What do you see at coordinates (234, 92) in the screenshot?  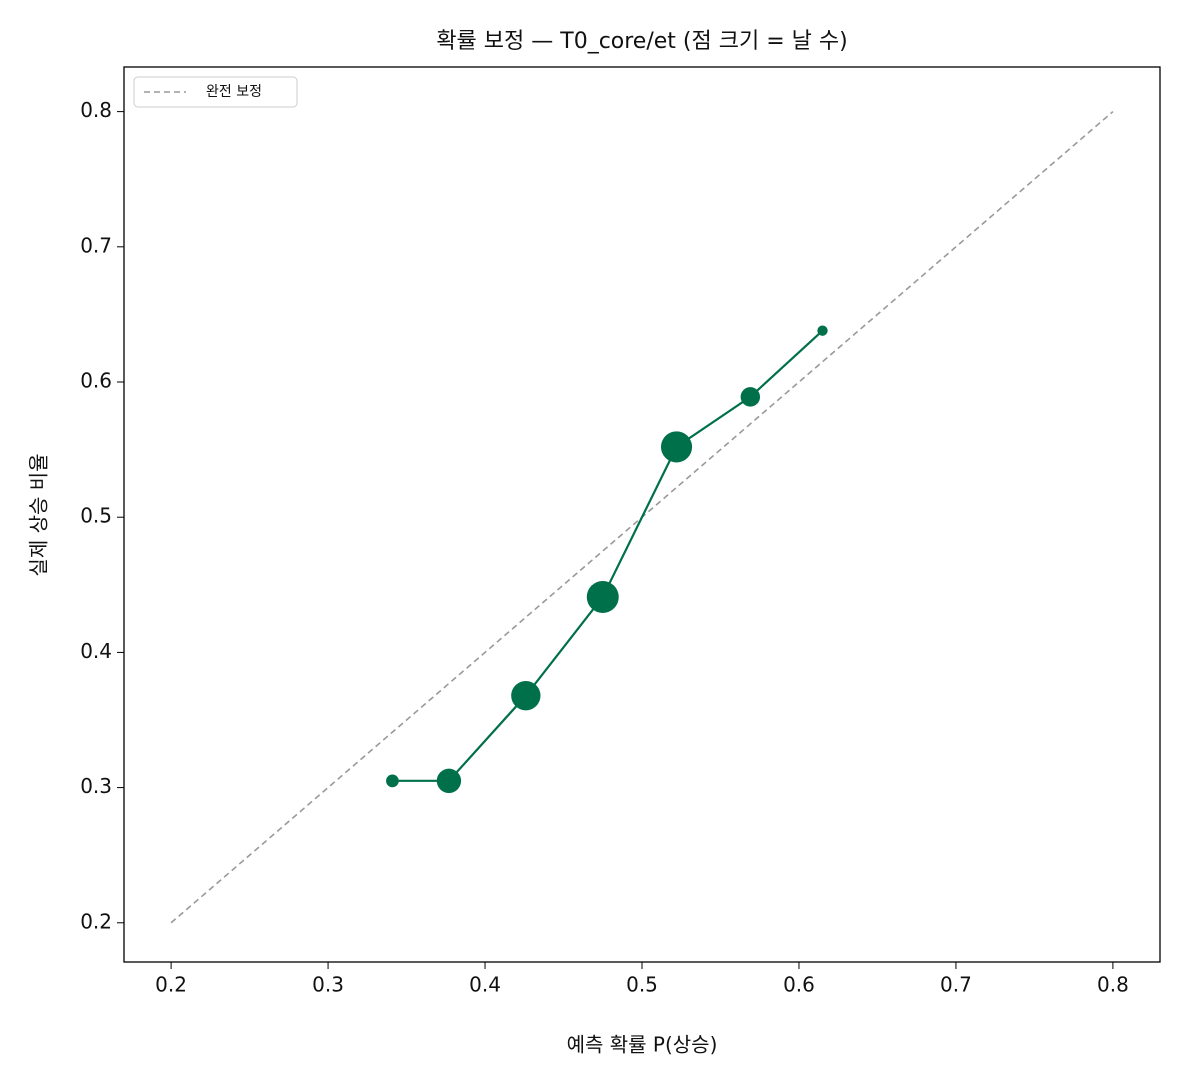 I see `legend-label: 완전 보정` at bounding box center [234, 92].